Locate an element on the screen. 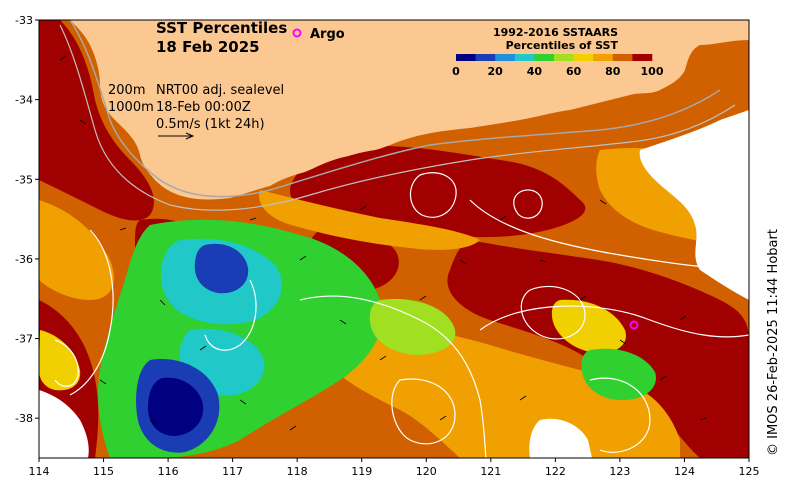 This screenshot has height=492, width=791. y-tick-label: -34 is located at coordinates (24, 100).